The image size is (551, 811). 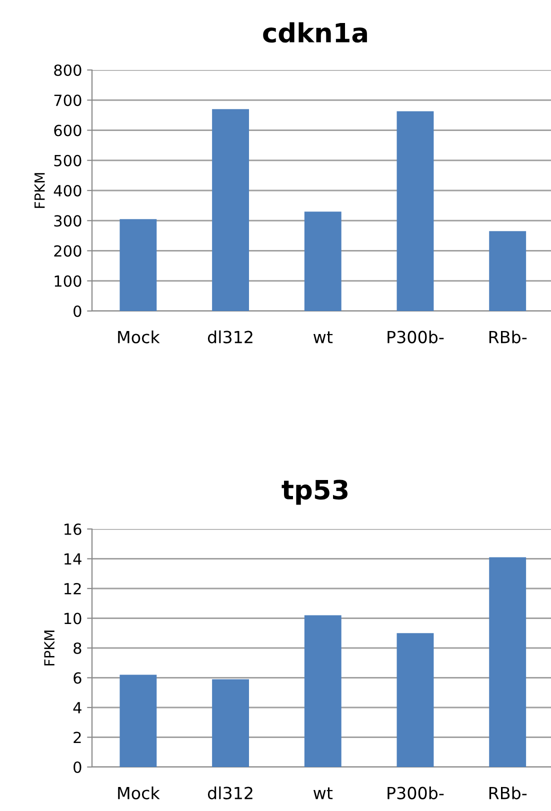 What do you see at coordinates (68, 70) in the screenshot?
I see `y-tick-label: 800` at bounding box center [68, 70].